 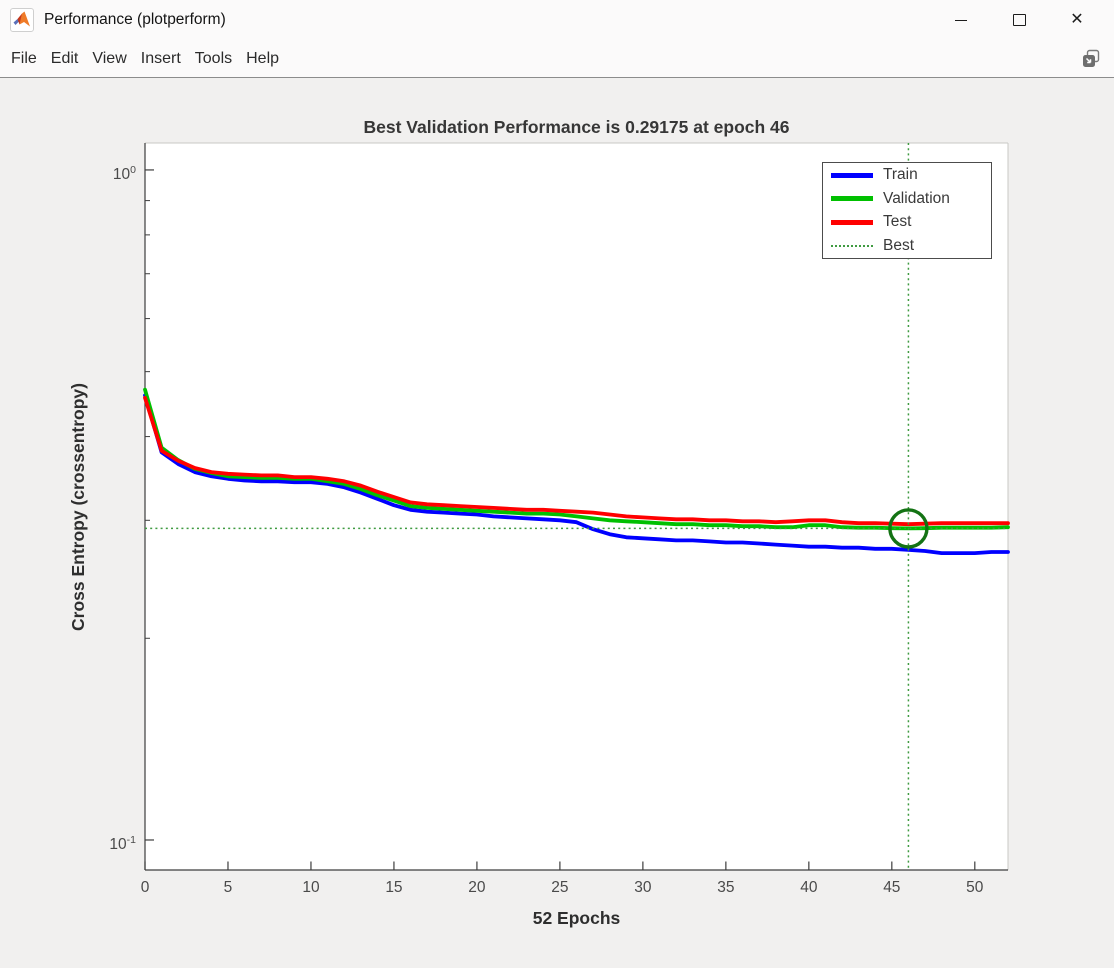 What do you see at coordinates (160, 58) in the screenshot?
I see `menu-item-insert: Insert` at bounding box center [160, 58].